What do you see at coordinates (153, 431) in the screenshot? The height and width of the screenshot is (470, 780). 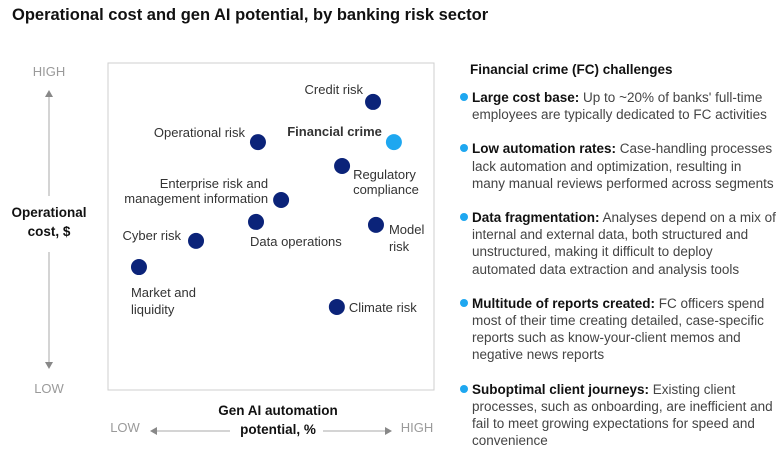 I see `arrow-left-icon` at bounding box center [153, 431].